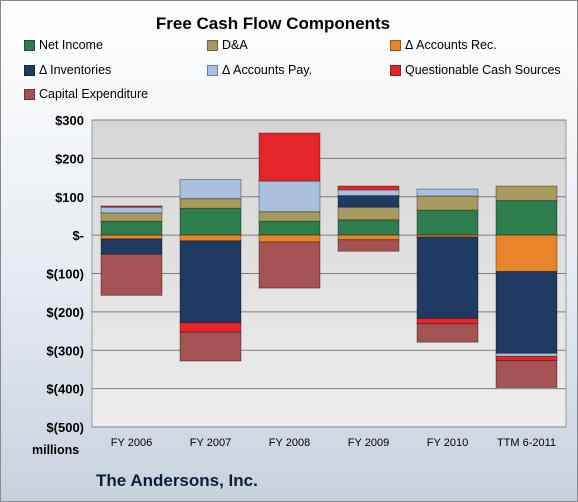 This screenshot has height=502, width=578. Describe the element at coordinates (29, 94) in the screenshot. I see `legend-swatch-capex` at that location.